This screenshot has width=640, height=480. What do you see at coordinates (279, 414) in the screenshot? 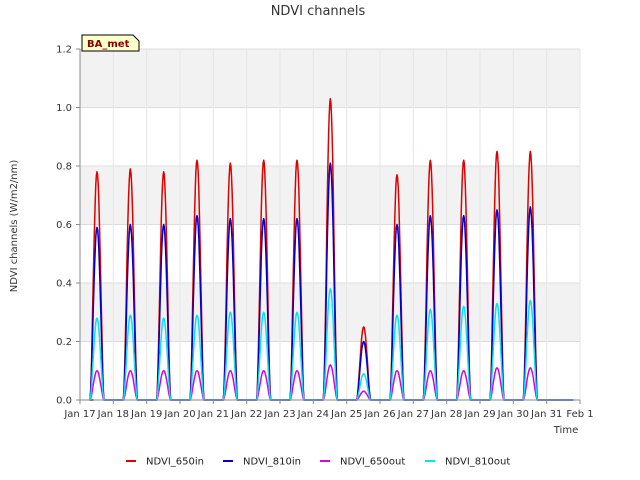
I see `x-tick-label: Jan 23` at bounding box center [279, 414].